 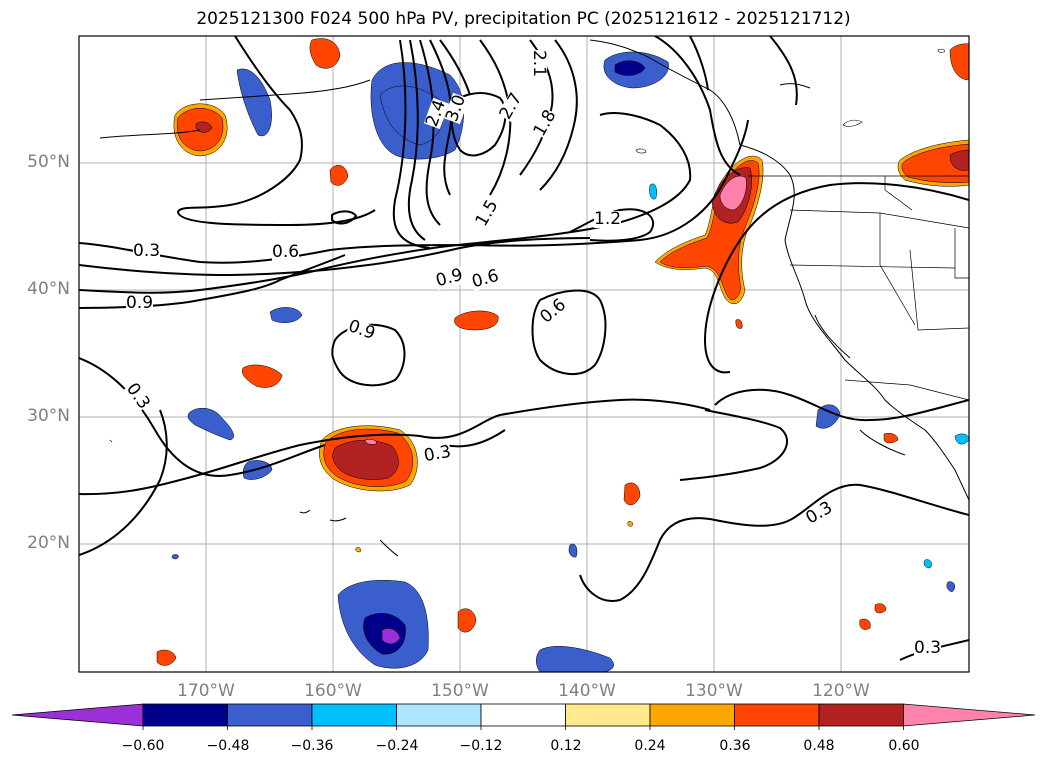 What do you see at coordinates (437, 454) in the screenshot?
I see `contour-label-0.3c: 0.3` at bounding box center [437, 454].